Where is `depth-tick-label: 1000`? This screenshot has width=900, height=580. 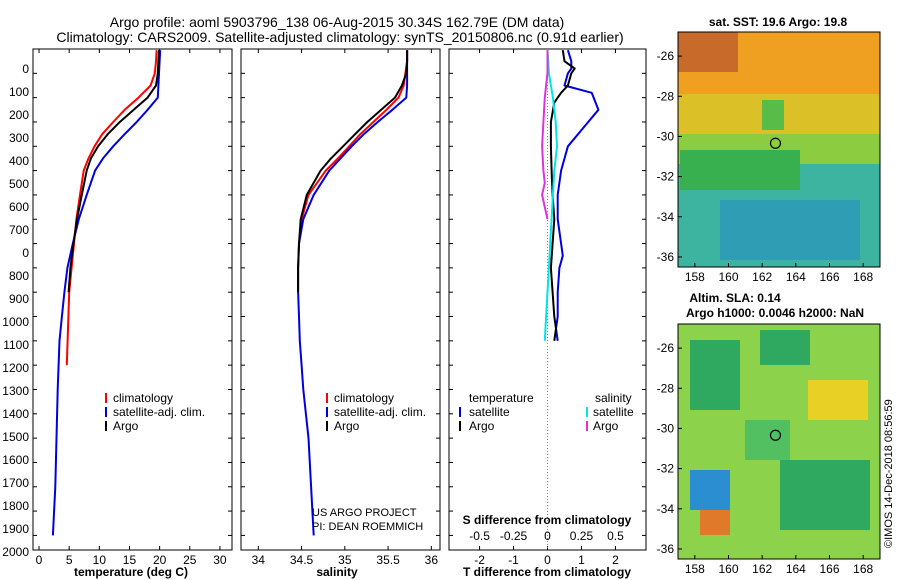 depth-tick-label: 1000 is located at coordinates (15, 322).